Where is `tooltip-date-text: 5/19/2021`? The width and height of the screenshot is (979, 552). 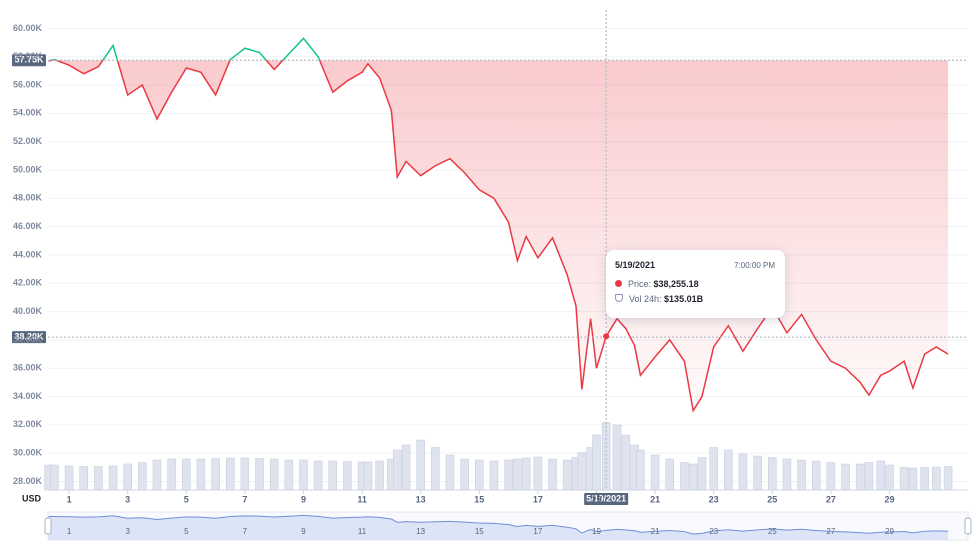 tooltip-date-text: 5/19/2021 is located at coordinates (635, 265).